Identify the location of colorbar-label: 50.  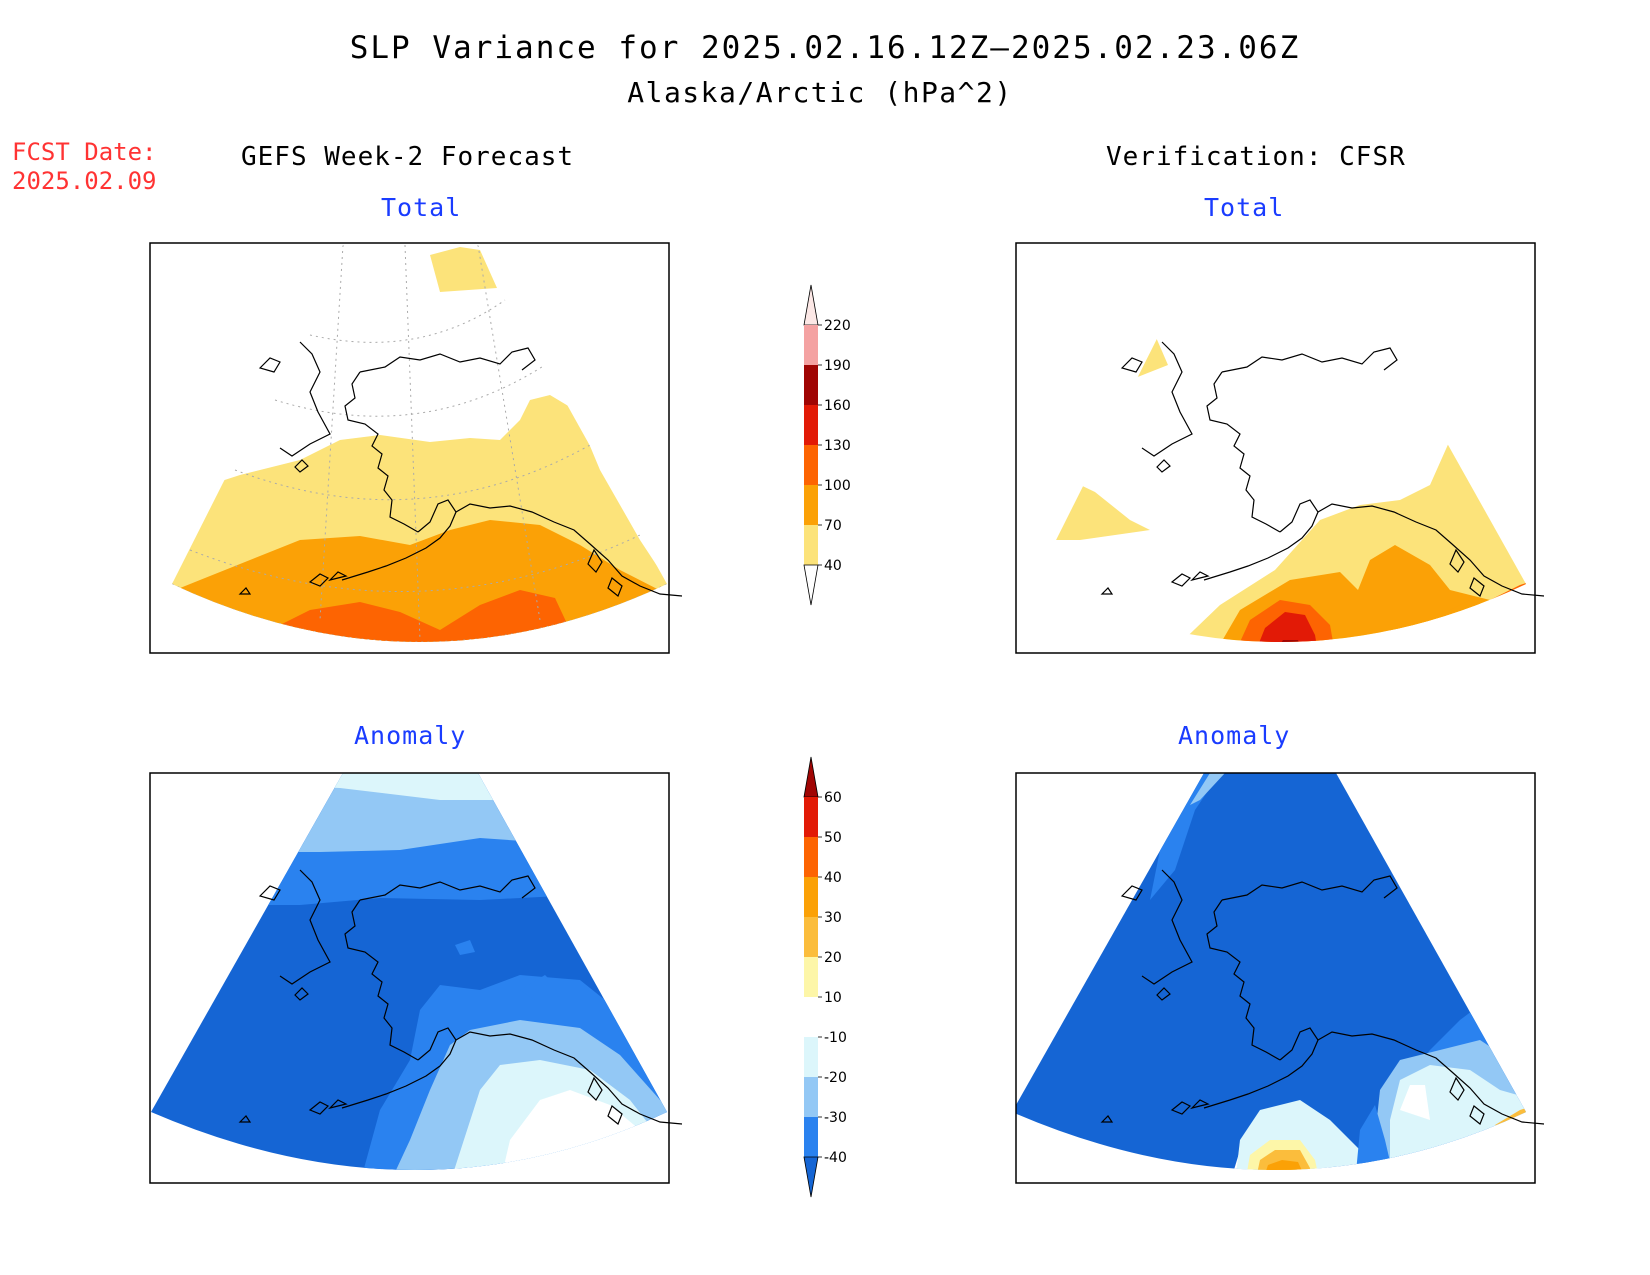
(833, 838).